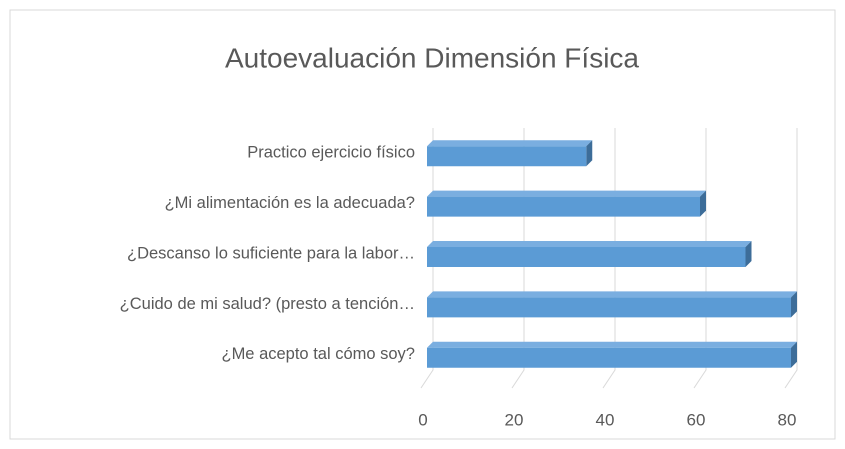  Describe the element at coordinates (791, 258) in the screenshot. I see `grid-line` at that location.